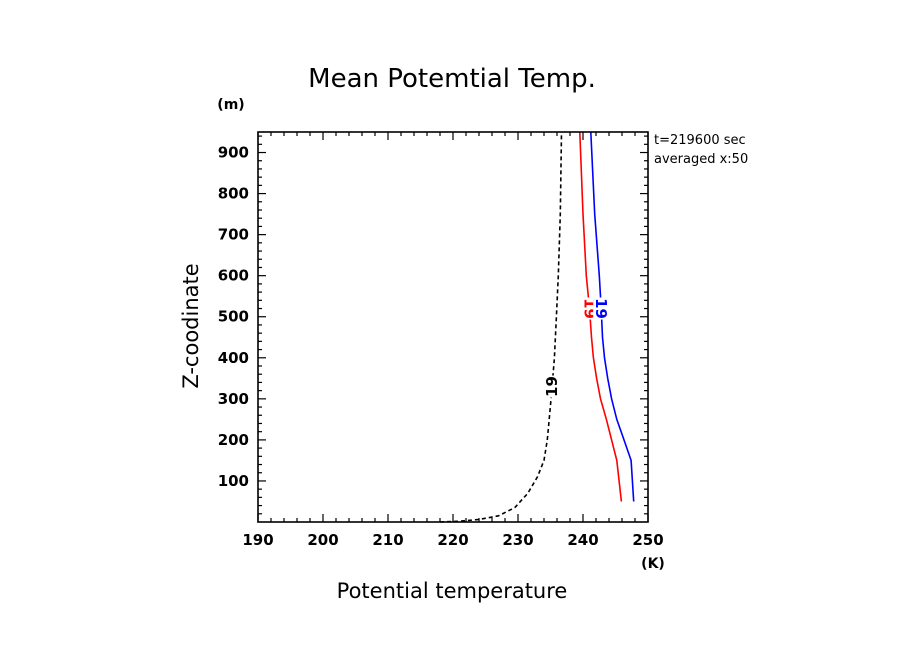  I want to click on series-label-3: 19, so click(601, 308).